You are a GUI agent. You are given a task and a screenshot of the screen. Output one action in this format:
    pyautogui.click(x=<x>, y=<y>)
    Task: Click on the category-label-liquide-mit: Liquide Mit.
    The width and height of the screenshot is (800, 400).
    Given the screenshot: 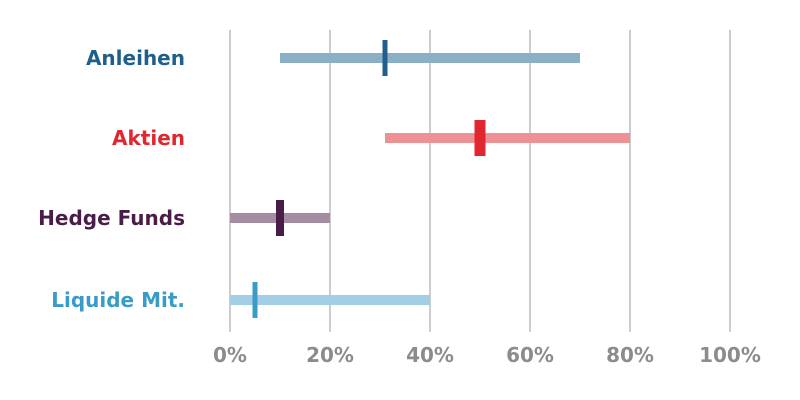 What is the action you would take?
    pyautogui.click(x=118, y=300)
    